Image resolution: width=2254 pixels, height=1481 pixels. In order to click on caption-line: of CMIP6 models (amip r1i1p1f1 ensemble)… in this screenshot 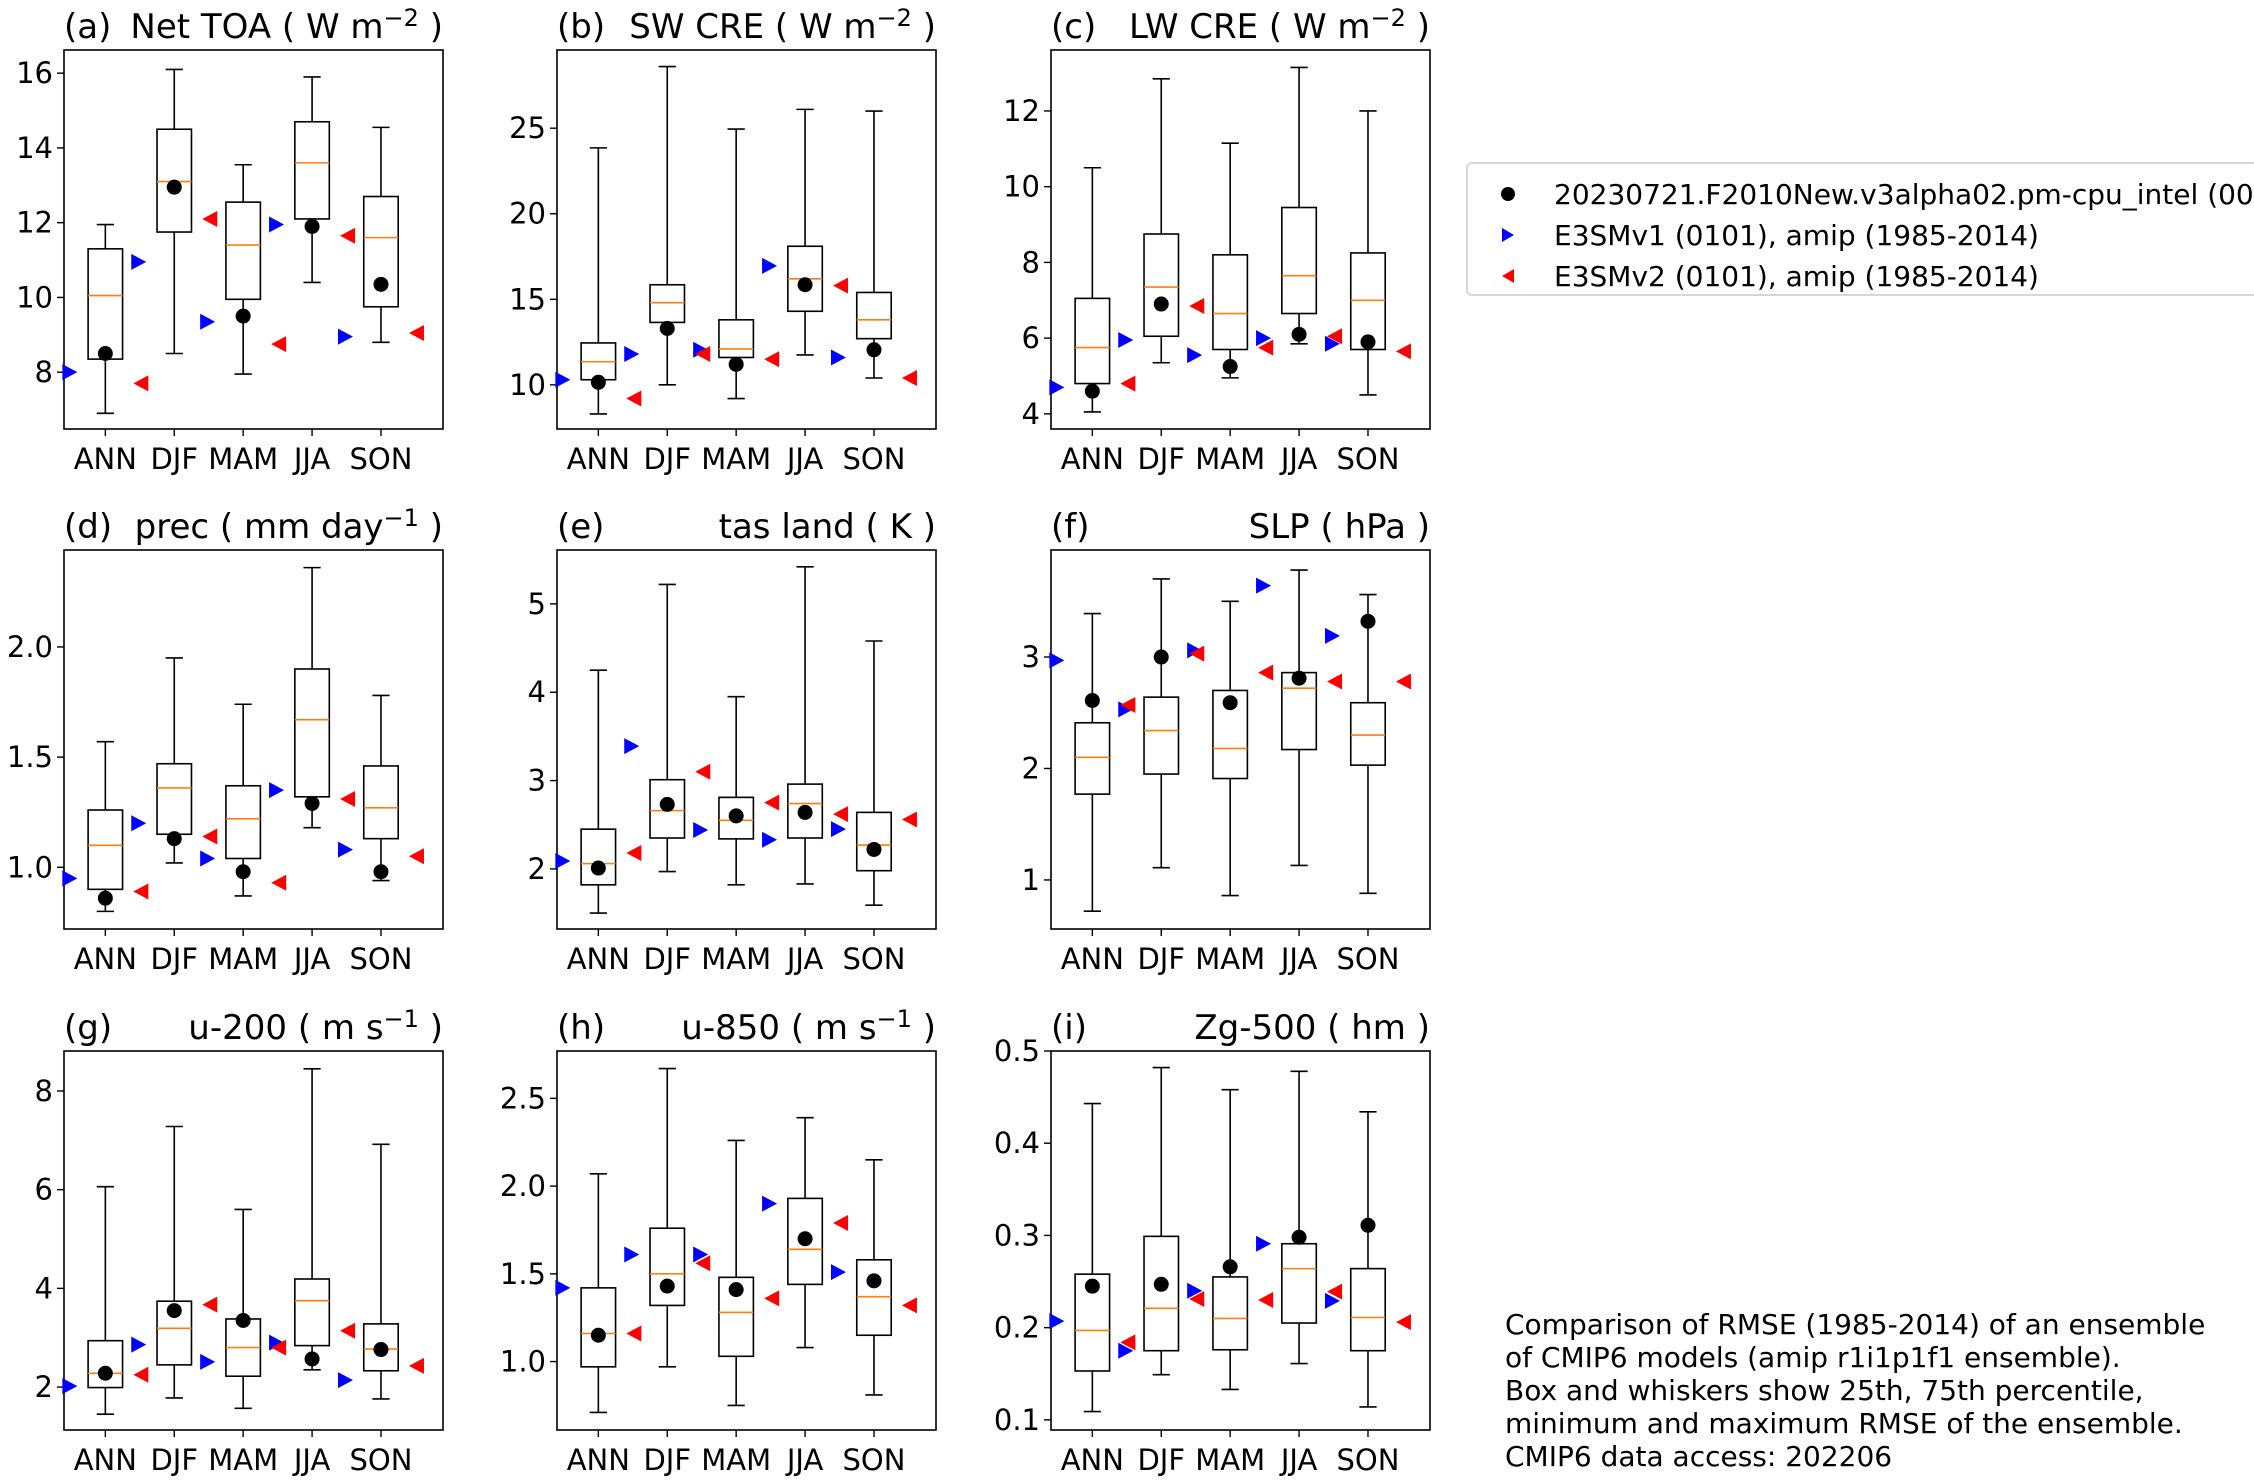, I will do `click(1813, 1357)`.